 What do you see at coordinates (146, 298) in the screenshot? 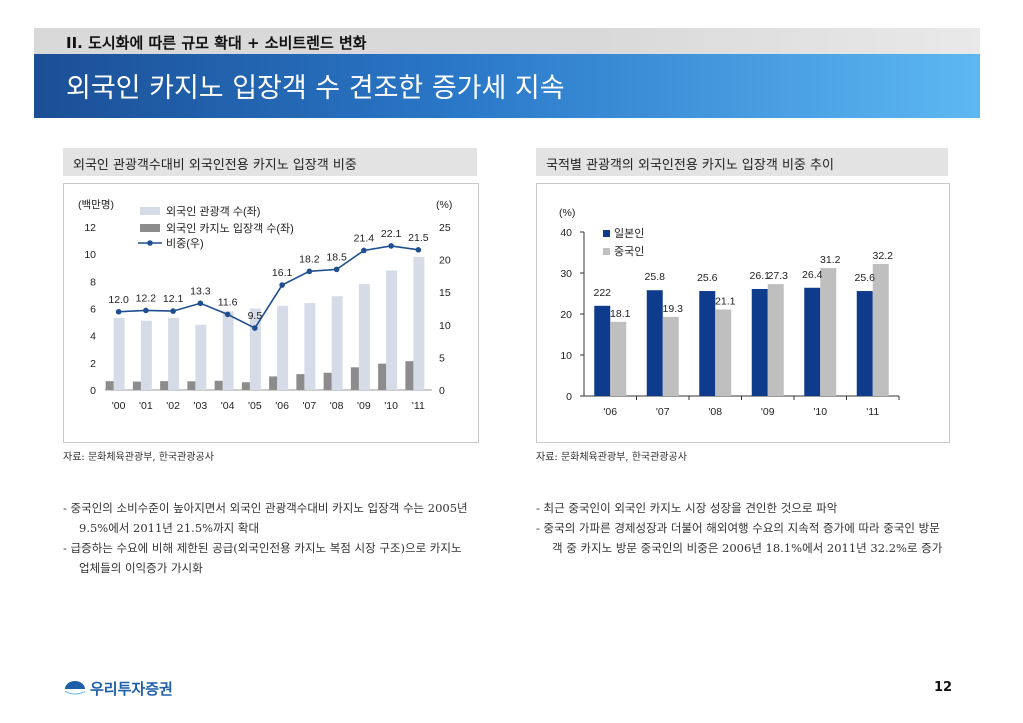
I see `share-data-label: 12.2` at bounding box center [146, 298].